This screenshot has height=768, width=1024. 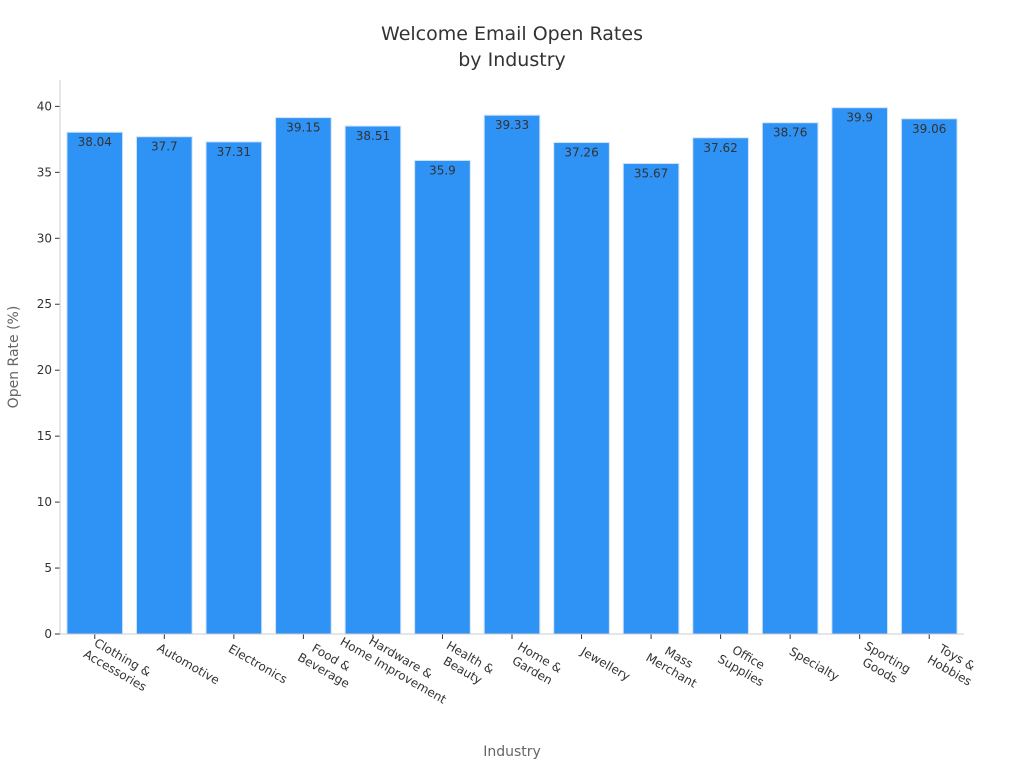 I want to click on x-tick-label: Jewellery, so click(x=605, y=664).